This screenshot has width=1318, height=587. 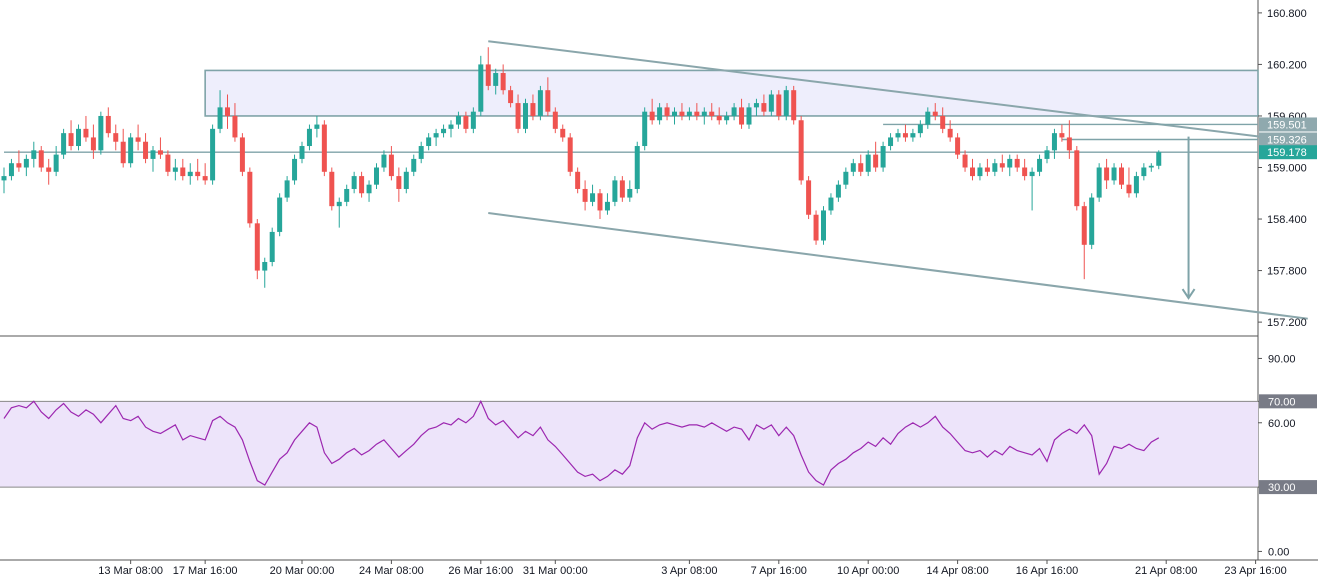 What do you see at coordinates (1255, 571) in the screenshot?
I see `time-tick-label: 23 Apr 16:00` at bounding box center [1255, 571].